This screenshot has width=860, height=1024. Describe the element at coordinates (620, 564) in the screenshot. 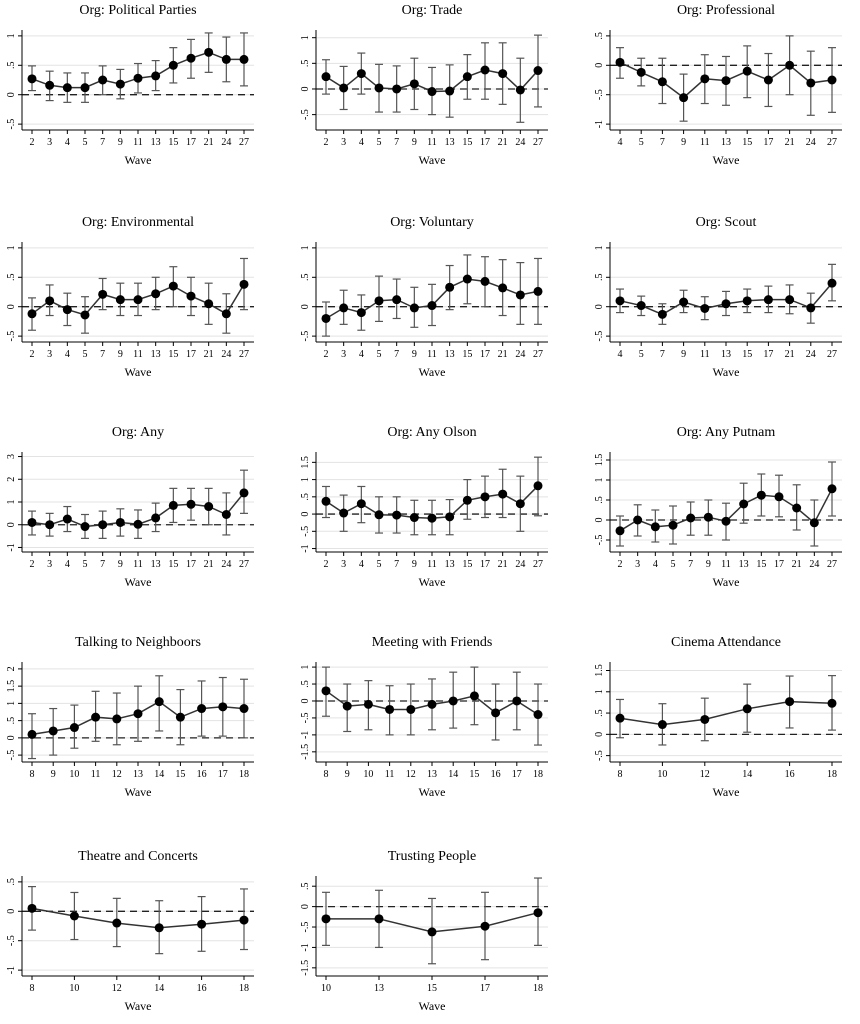

I see `x-tick-label: 2` at that location.